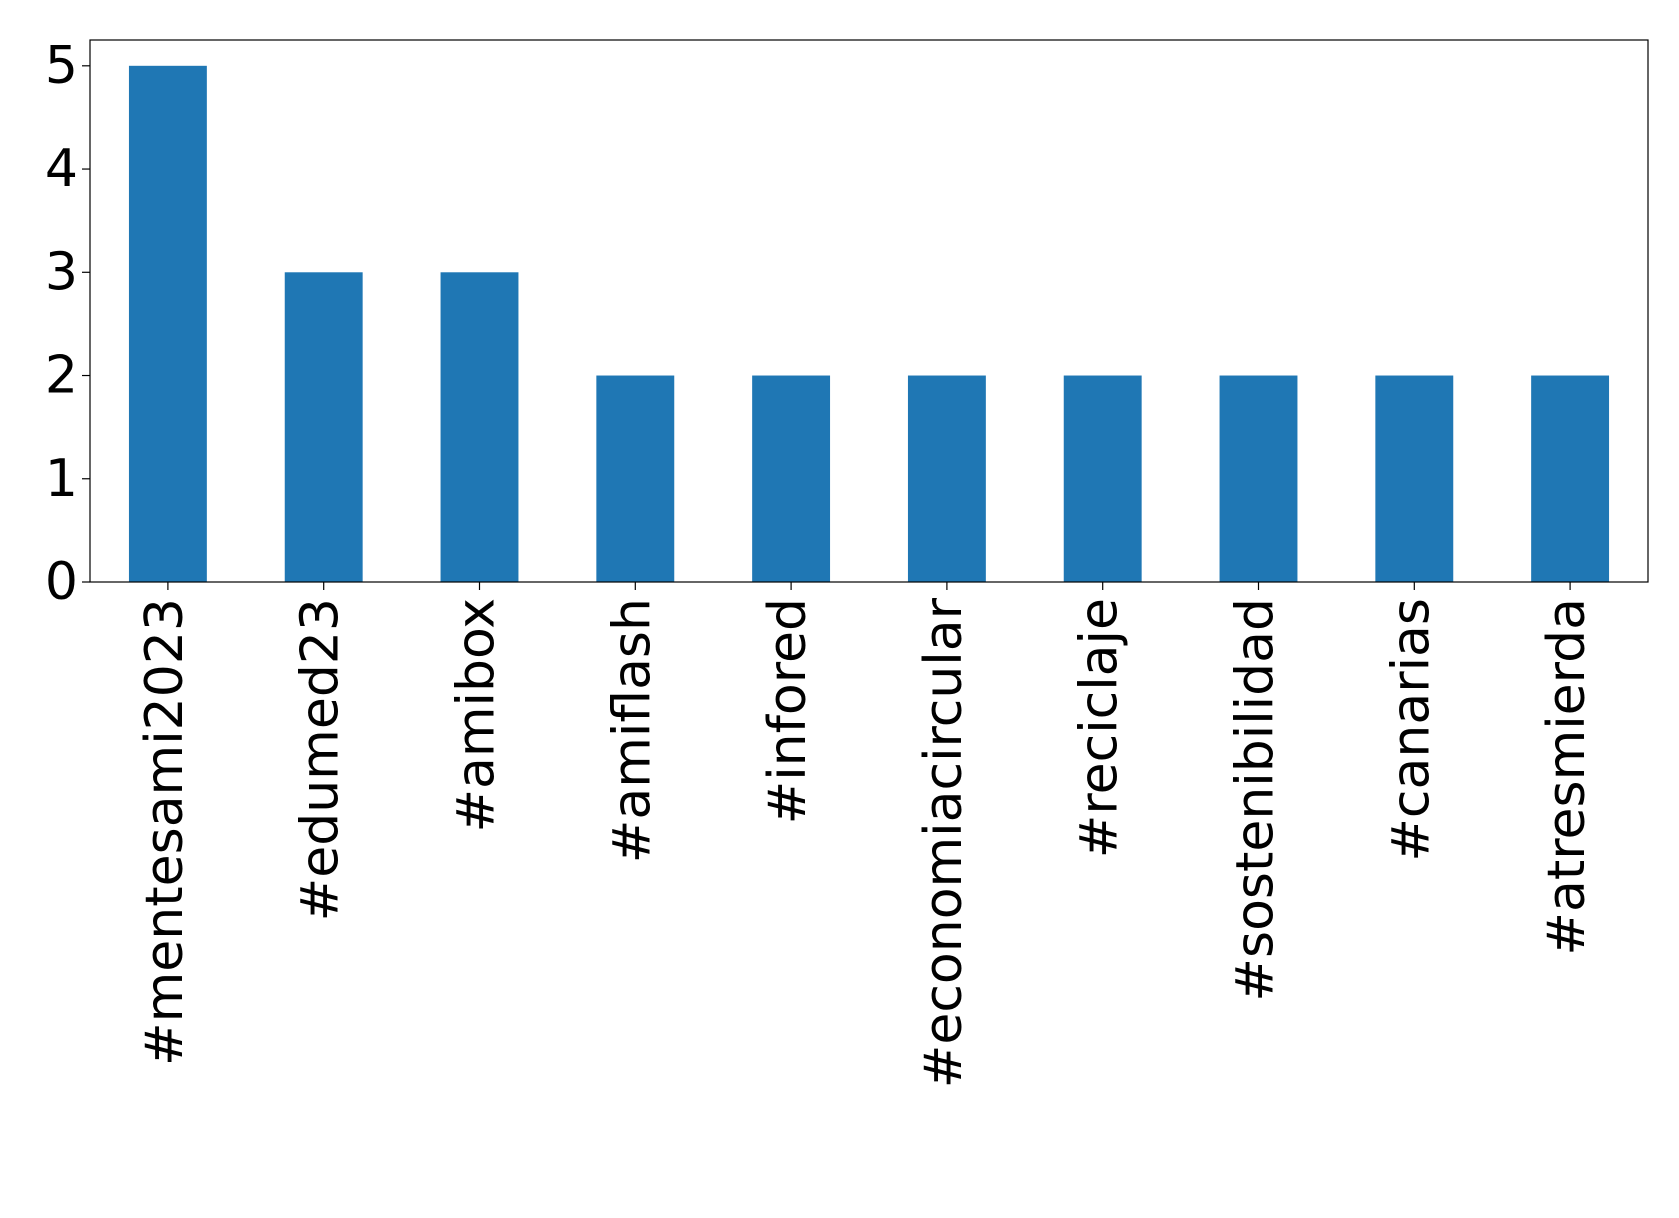  What do you see at coordinates (1256, 800) in the screenshot?
I see `x-tick-label: #sostenibilidad` at bounding box center [1256, 800].